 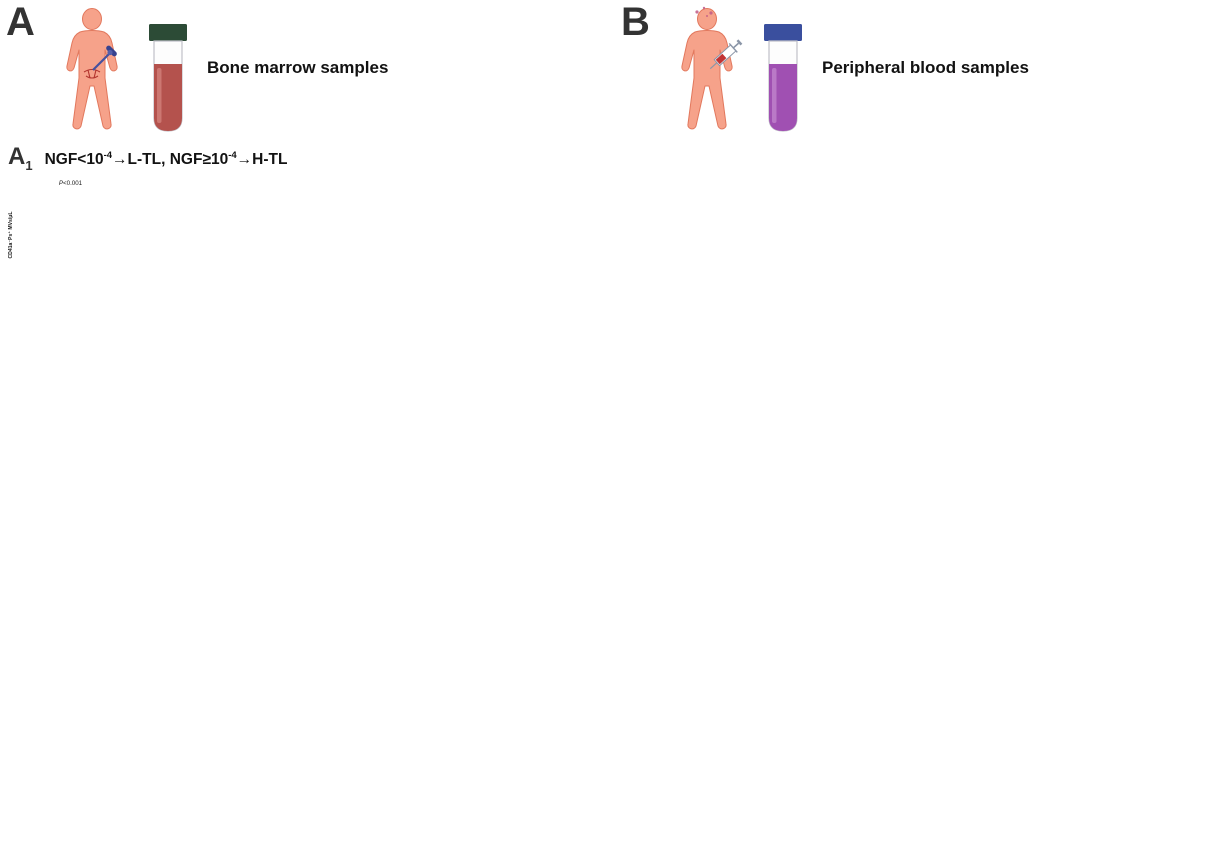 What do you see at coordinates (635, 22) in the screenshot?
I see `panel-b-label: B` at bounding box center [635, 22].